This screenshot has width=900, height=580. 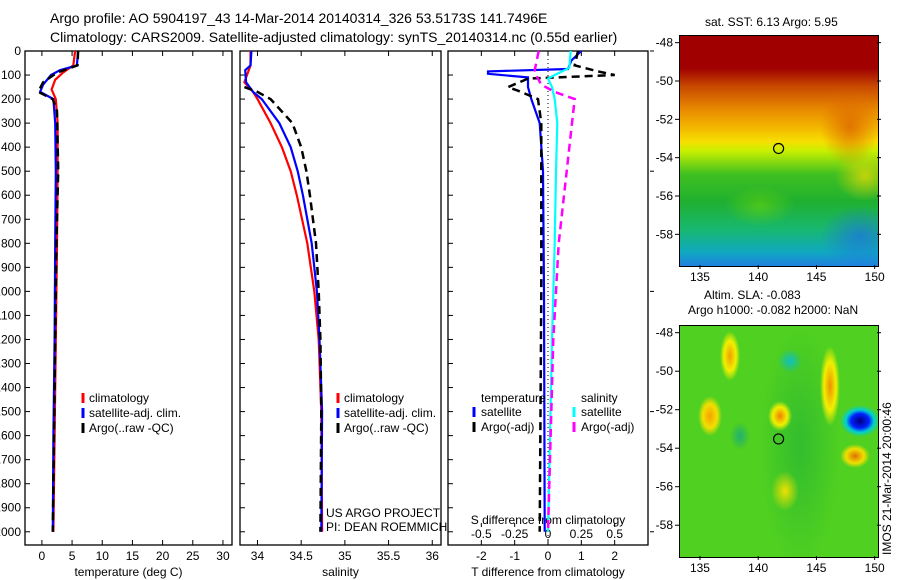 What do you see at coordinates (10, 388) in the screenshot?
I see `y-tick-label: 1400` at bounding box center [10, 388].